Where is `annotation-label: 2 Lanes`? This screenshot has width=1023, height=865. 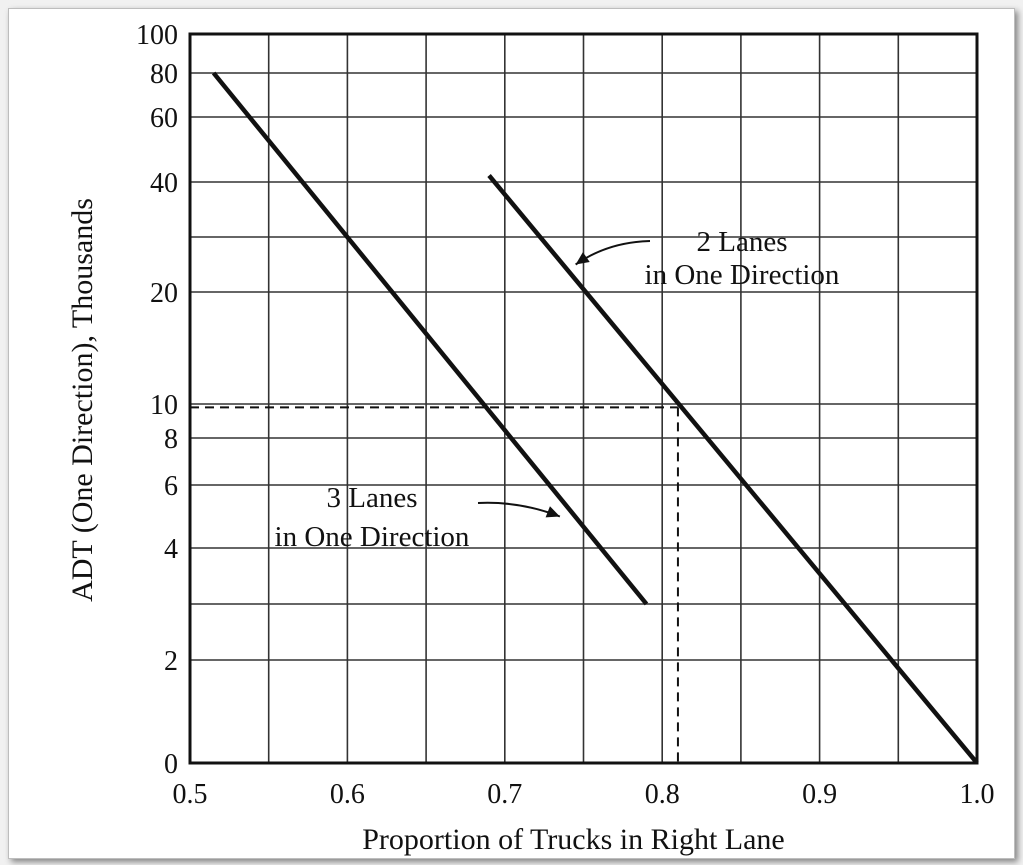 annotation-label: 2 Lanes is located at coordinates (742, 242).